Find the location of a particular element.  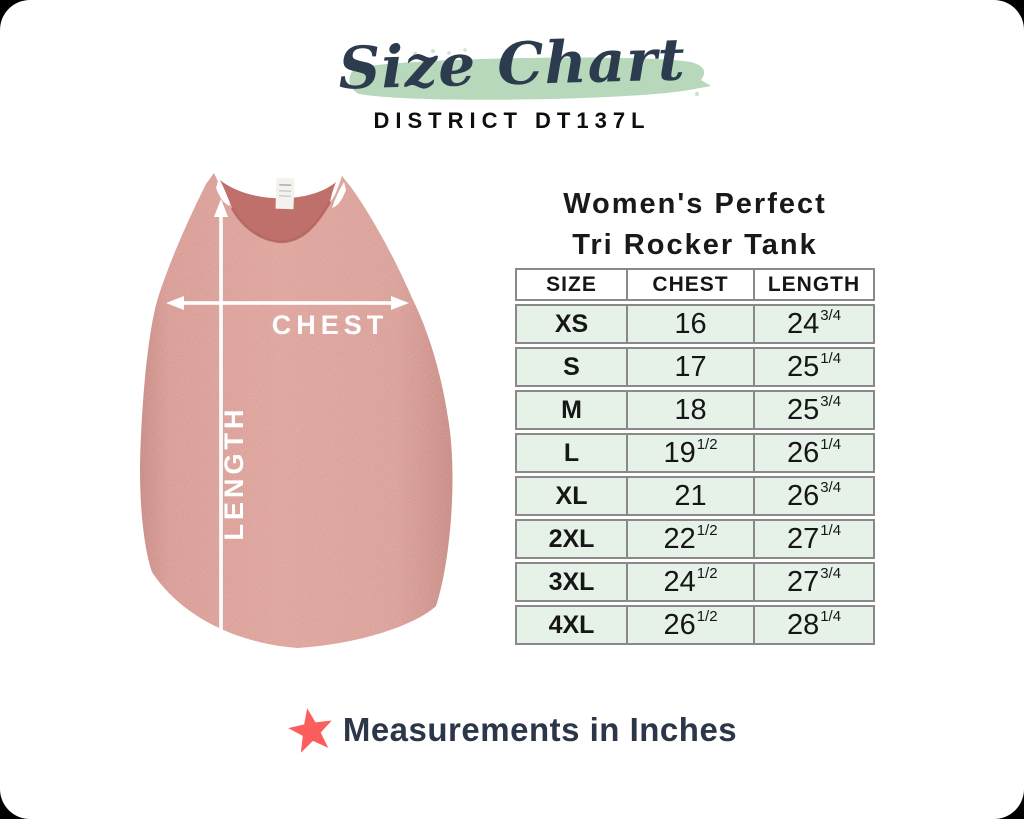

chest-arrow-icon is located at coordinates (287, 303).